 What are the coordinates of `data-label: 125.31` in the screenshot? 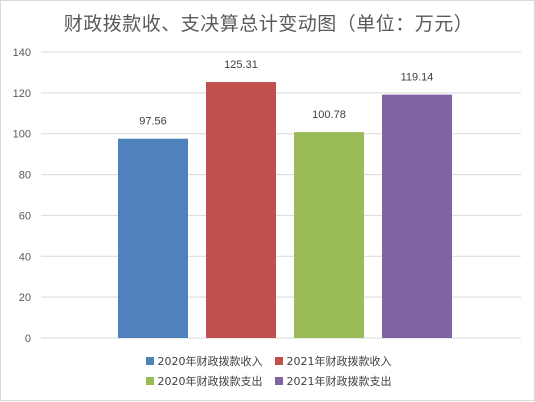 It's located at (241, 65).